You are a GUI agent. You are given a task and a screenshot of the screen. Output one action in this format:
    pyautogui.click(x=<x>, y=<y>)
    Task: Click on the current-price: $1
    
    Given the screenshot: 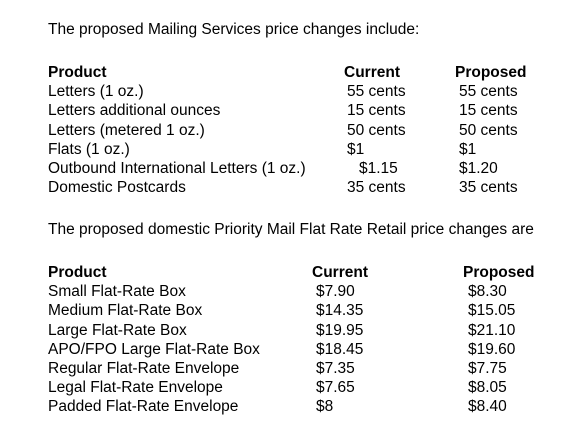 What is the action you would take?
    pyautogui.click(x=356, y=149)
    